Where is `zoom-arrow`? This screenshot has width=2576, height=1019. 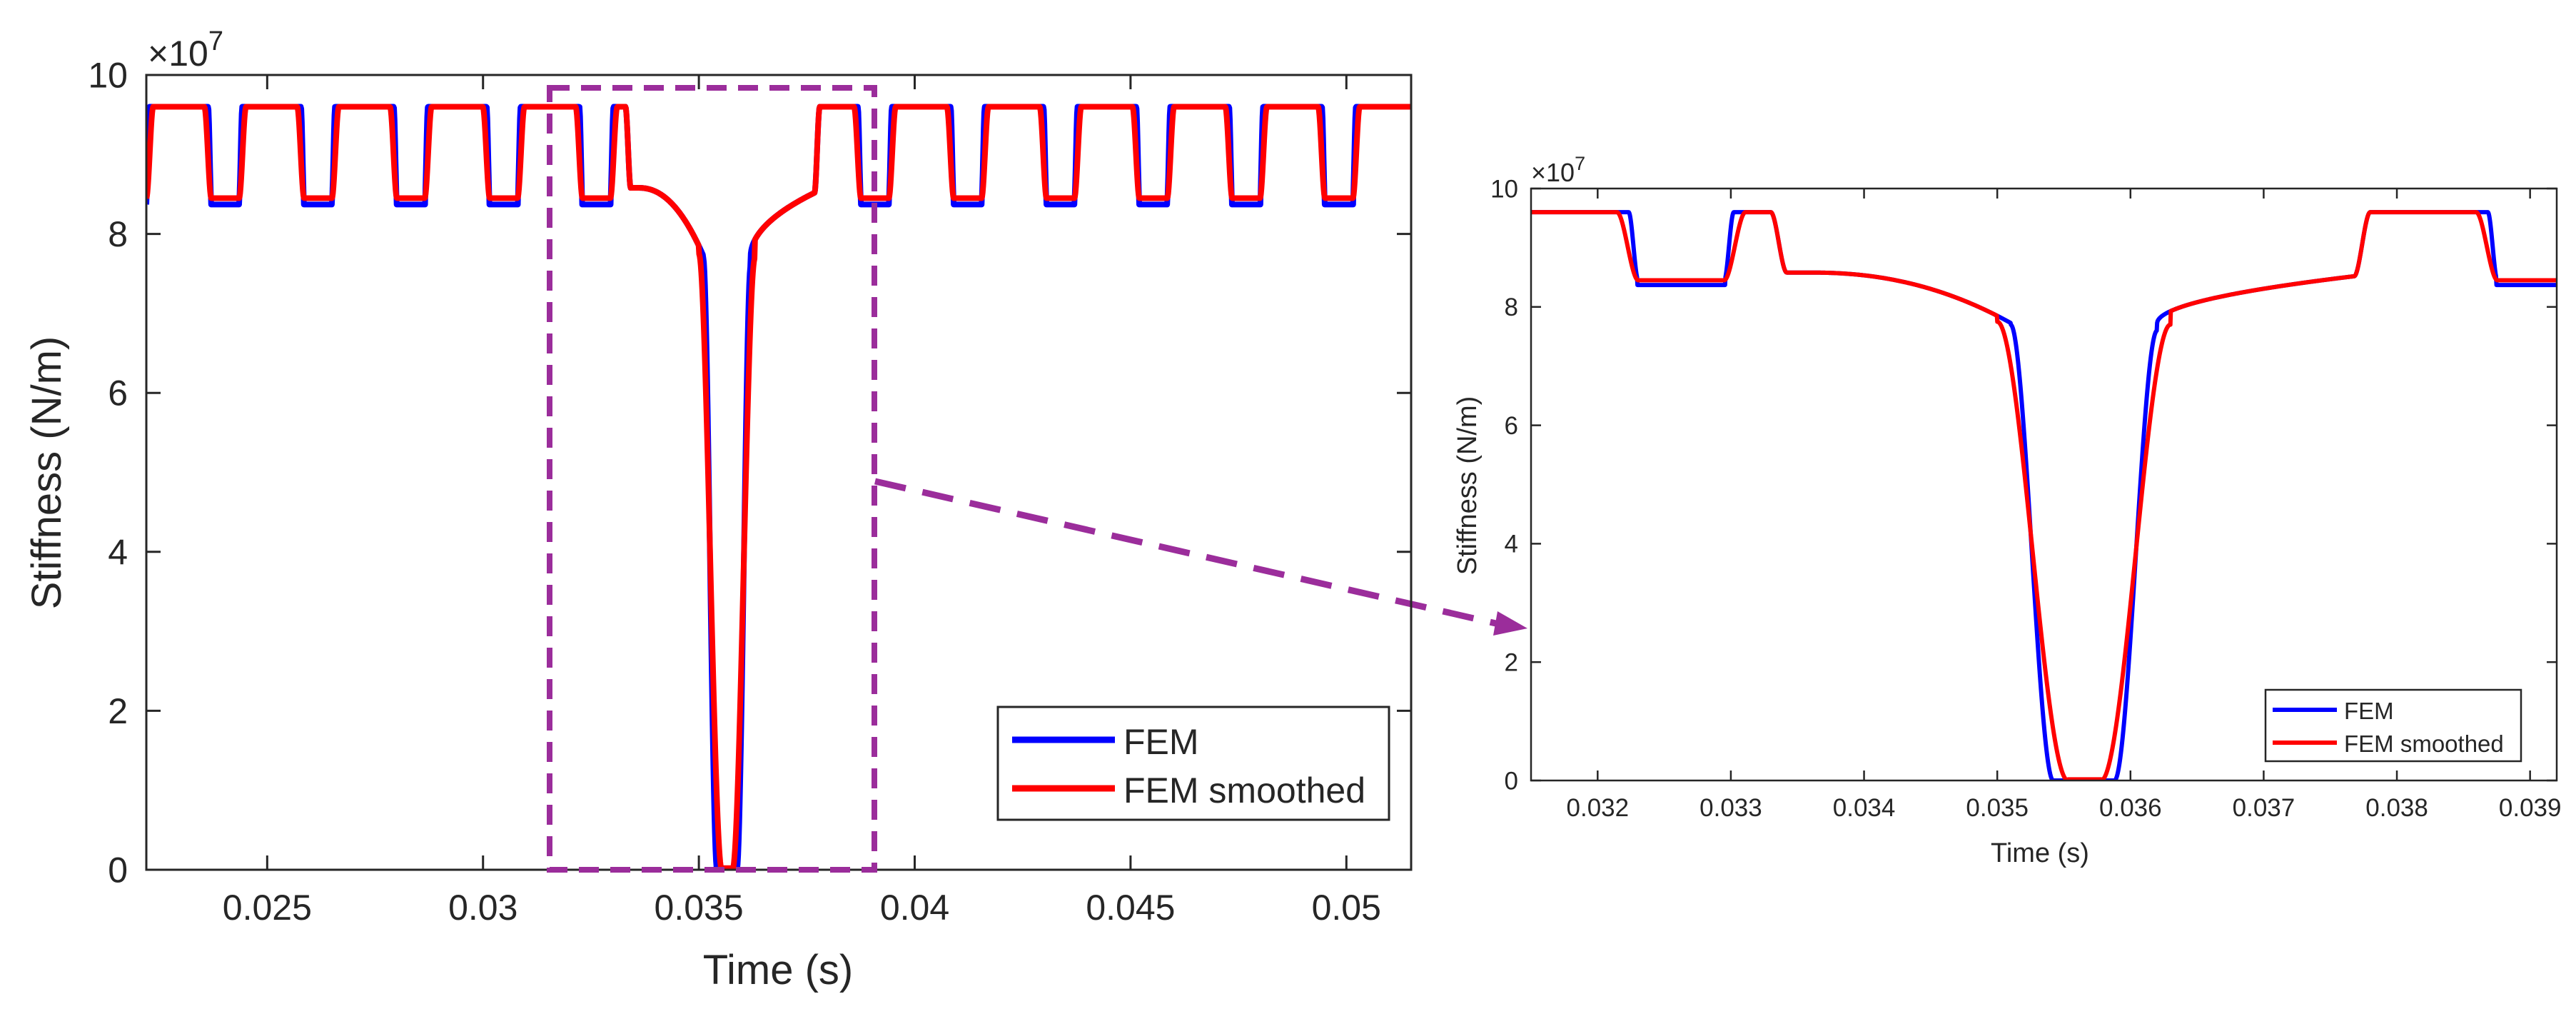 zoom-arrow is located at coordinates (1200, 557).